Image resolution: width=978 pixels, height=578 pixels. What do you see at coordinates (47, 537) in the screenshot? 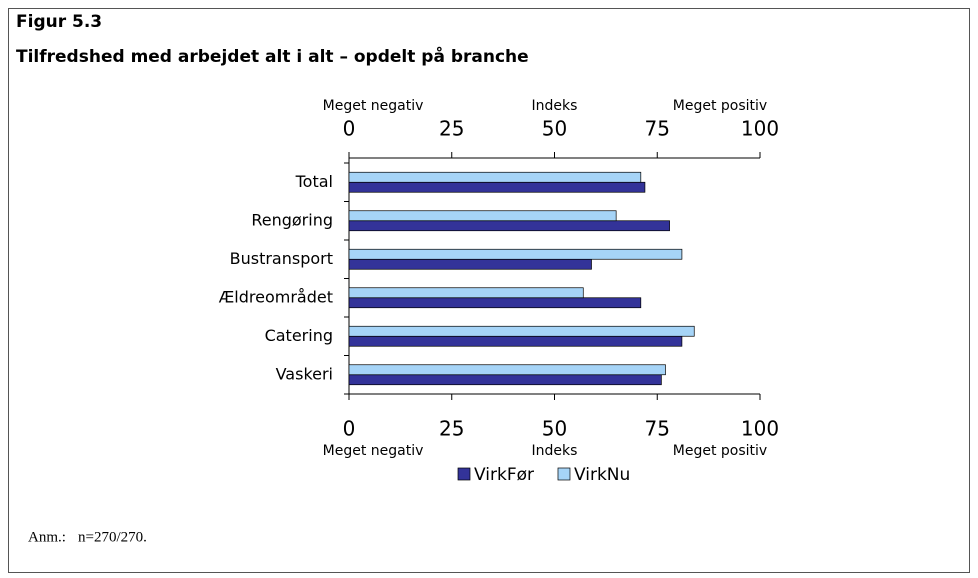
I see `note-label: Anm.:` at bounding box center [47, 537].